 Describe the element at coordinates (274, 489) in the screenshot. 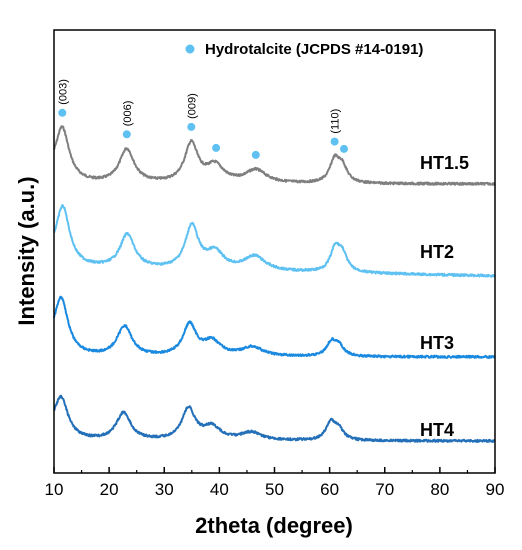

I see `x-tick-label: 50` at that location.